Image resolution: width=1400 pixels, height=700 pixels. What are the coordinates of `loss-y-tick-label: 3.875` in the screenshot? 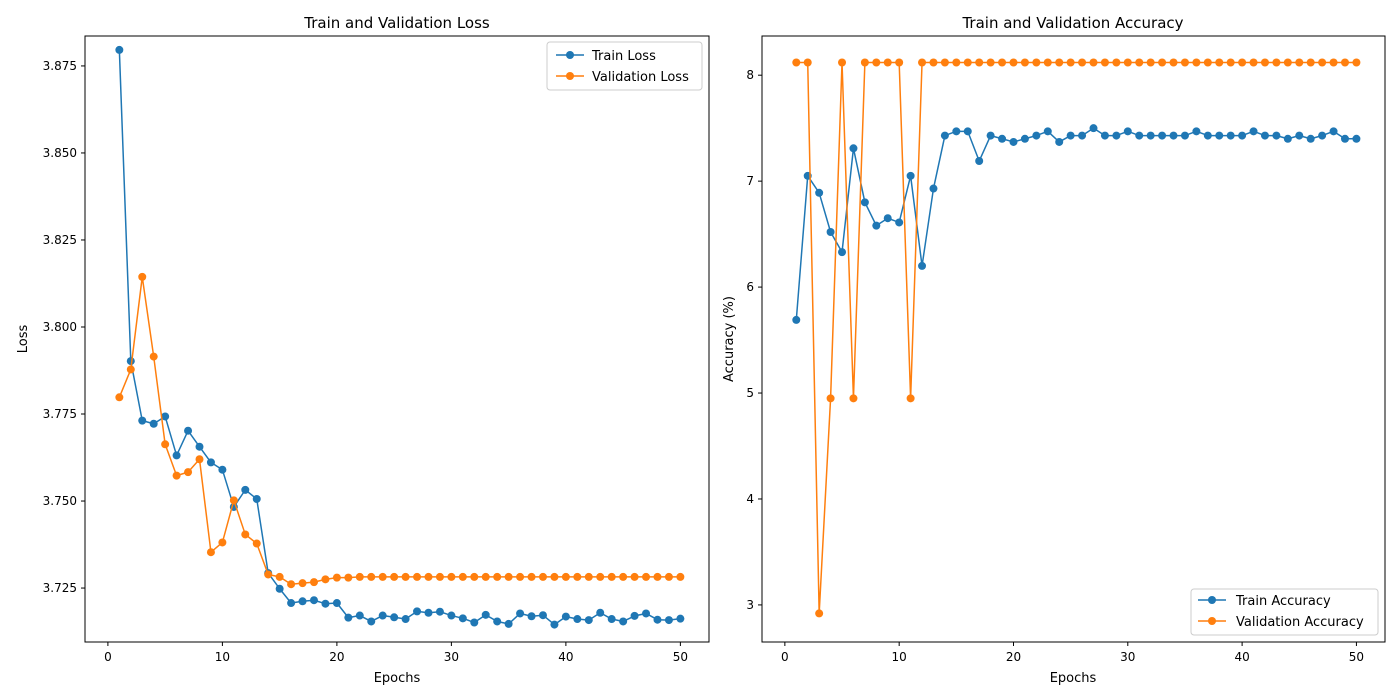 It's located at (60, 66).